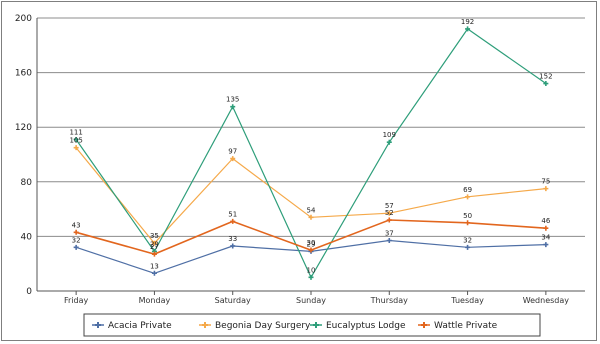  What do you see at coordinates (545, 77) in the screenshot?
I see `data-label: 152` at bounding box center [545, 77].